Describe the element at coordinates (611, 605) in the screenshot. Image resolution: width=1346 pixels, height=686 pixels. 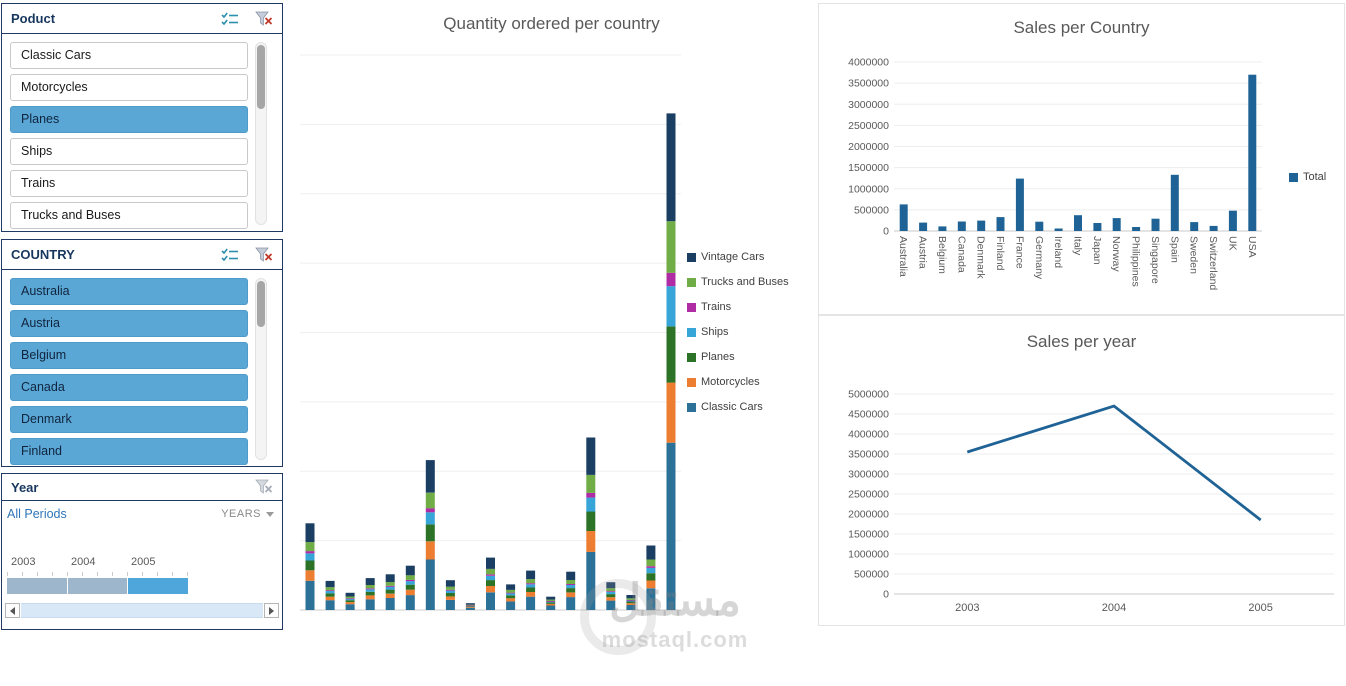
I see `bar-segment-classic-cars-sweden` at that location.